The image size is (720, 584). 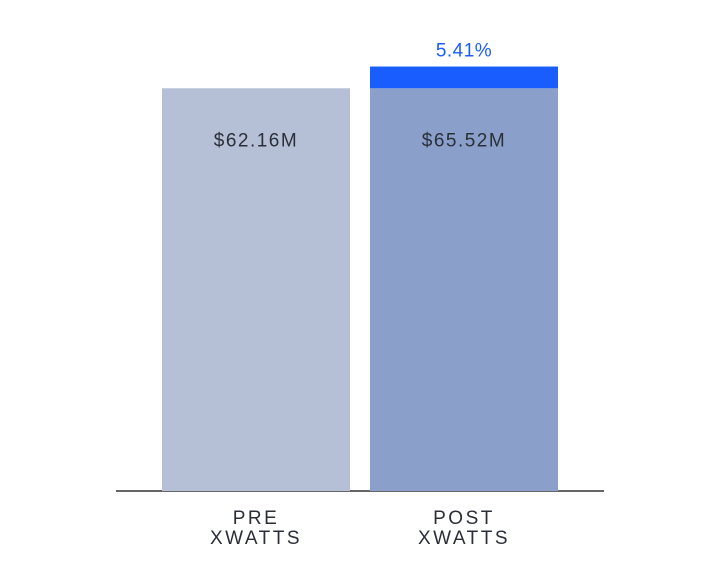 What do you see at coordinates (464, 77) in the screenshot?
I see `bar-increase-segment` at bounding box center [464, 77].